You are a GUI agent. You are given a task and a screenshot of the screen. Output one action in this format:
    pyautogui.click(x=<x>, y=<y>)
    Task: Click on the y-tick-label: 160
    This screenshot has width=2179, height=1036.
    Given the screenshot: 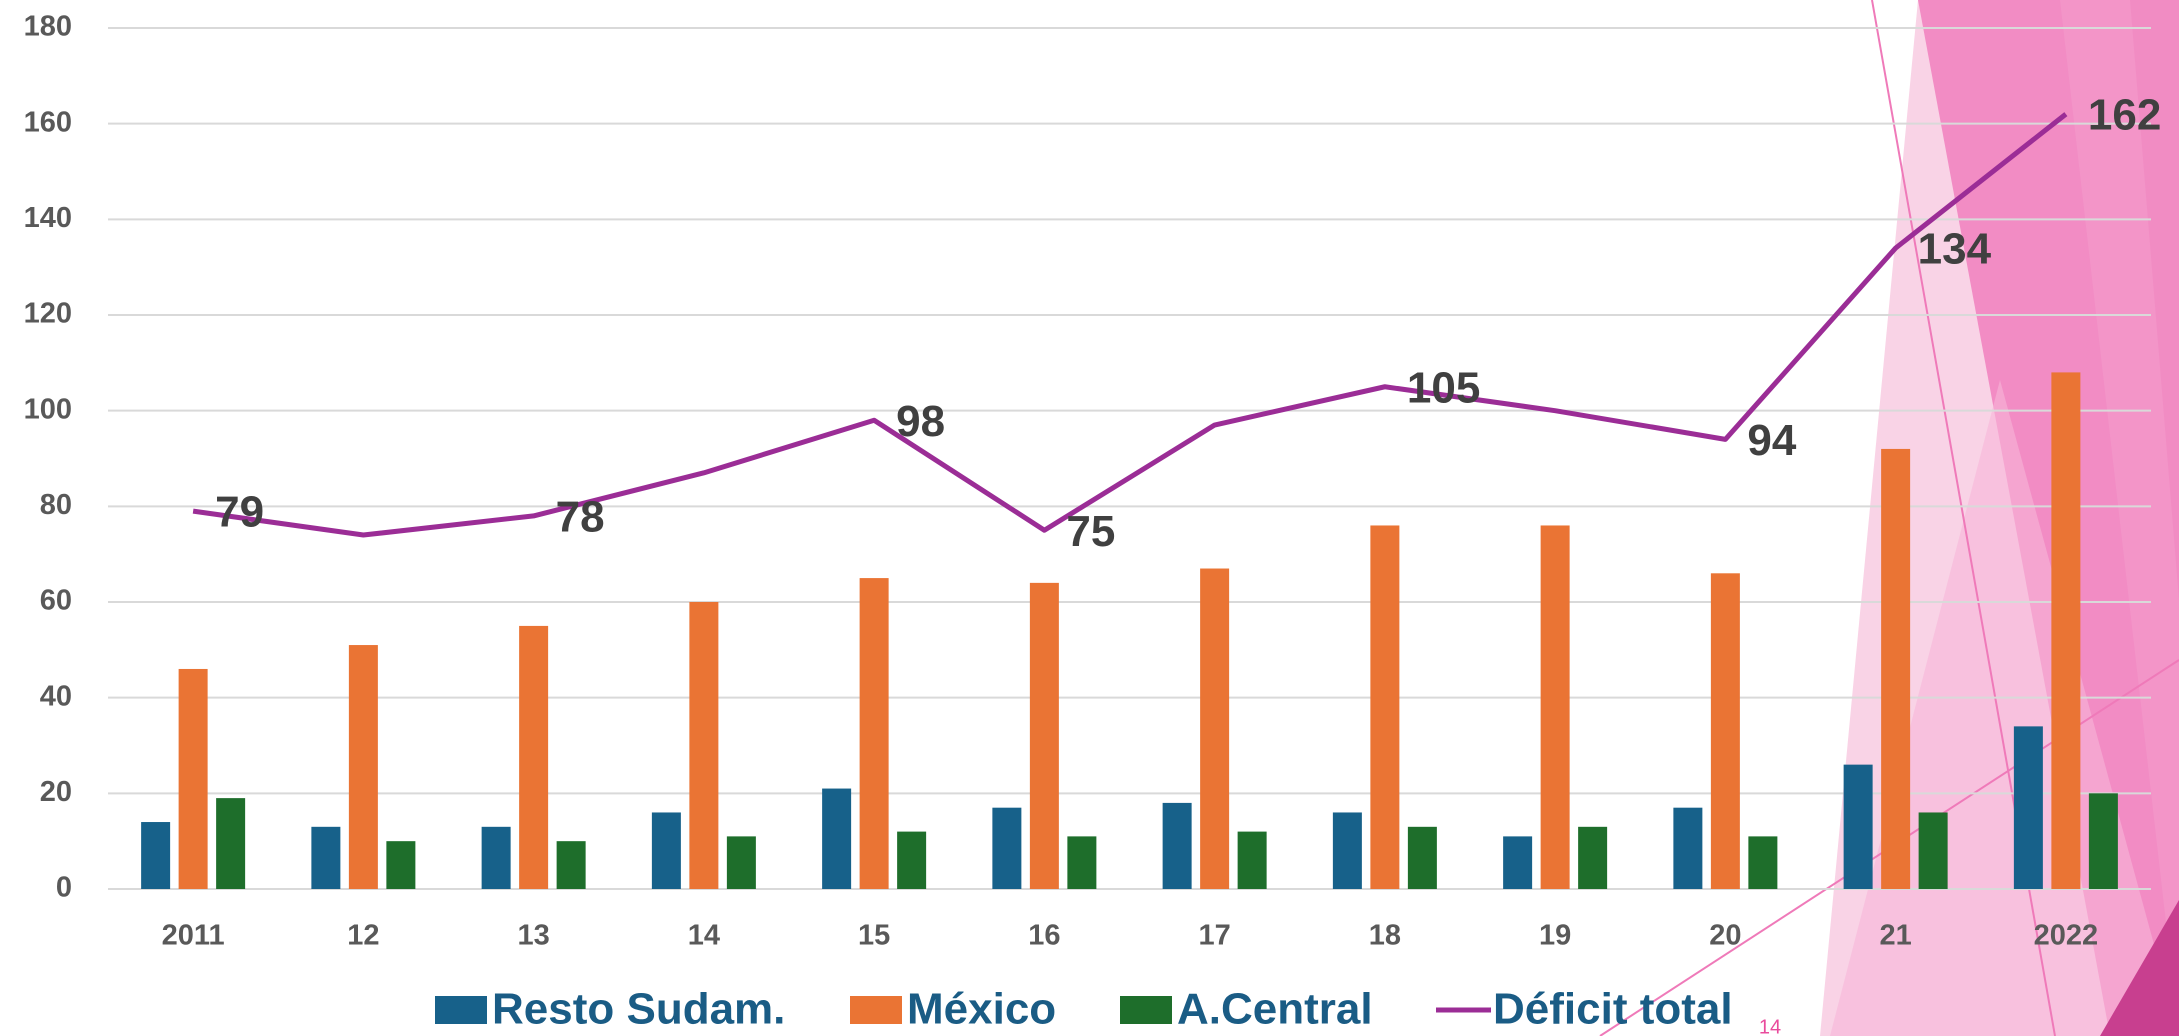 What is the action you would take?
    pyautogui.click(x=48, y=122)
    